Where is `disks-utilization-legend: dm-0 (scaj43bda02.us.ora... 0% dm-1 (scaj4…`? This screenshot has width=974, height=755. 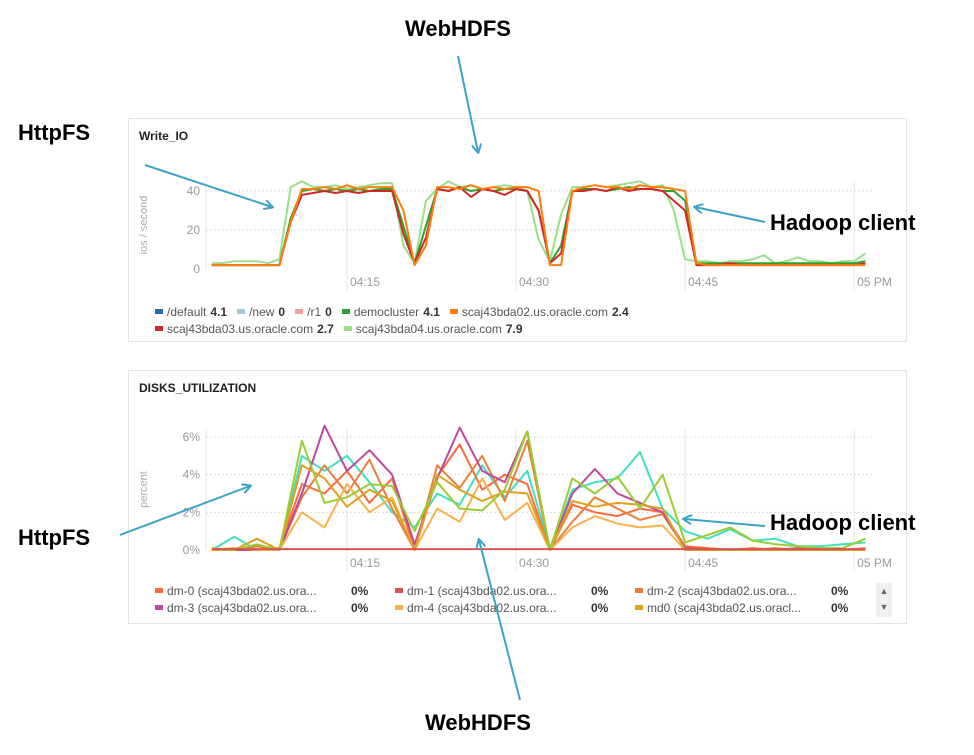 disks-utilization-legend: dm-0 (scaj43bda02.us.ora... 0% dm-1 (scaj4… is located at coordinates (510, 599).